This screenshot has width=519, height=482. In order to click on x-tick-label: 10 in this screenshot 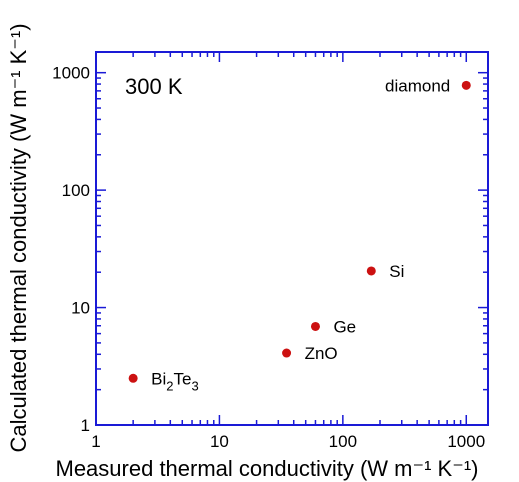, I will do `click(219, 441)`.